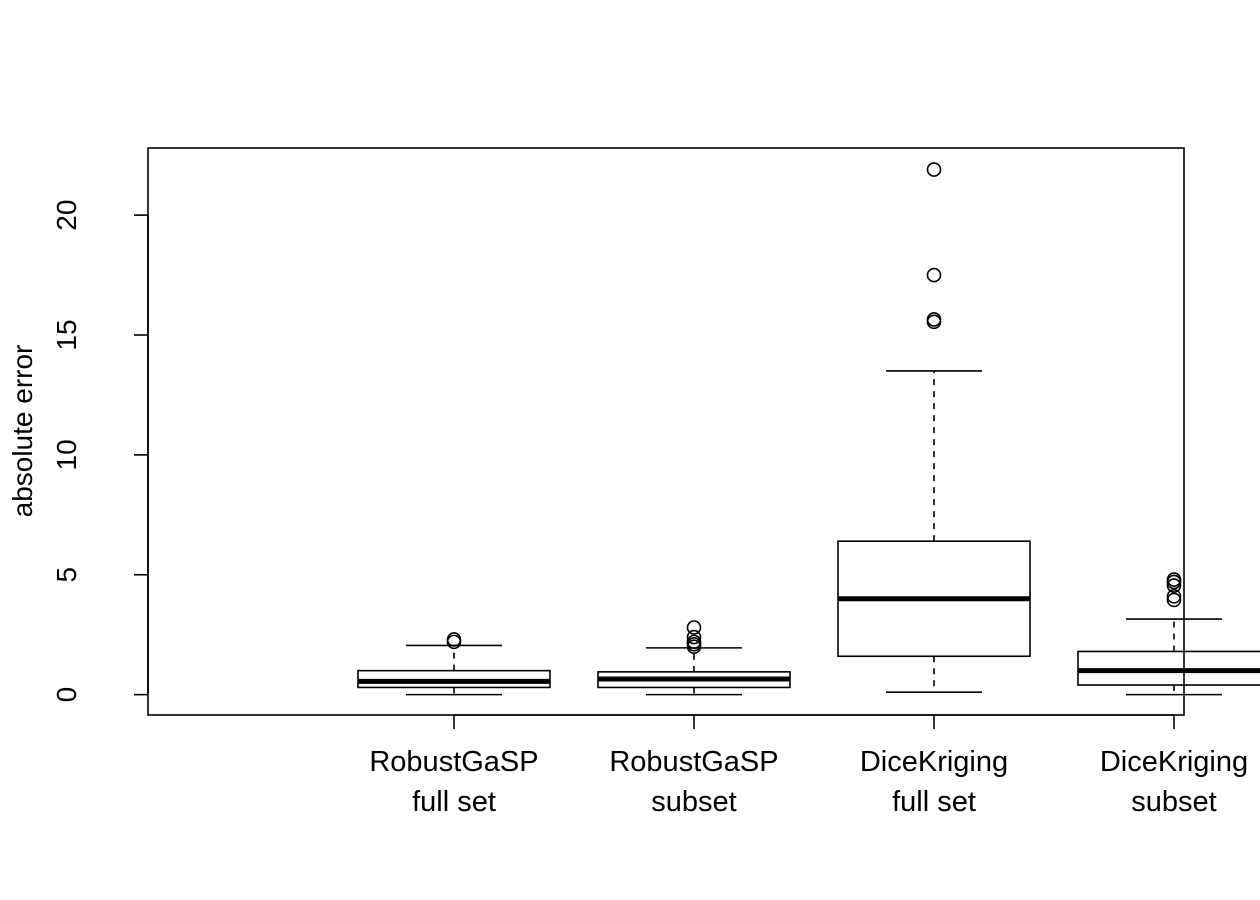 This screenshot has width=1260, height=900. Describe the element at coordinates (66, 454) in the screenshot. I see `y-tick-label: 10` at that location.